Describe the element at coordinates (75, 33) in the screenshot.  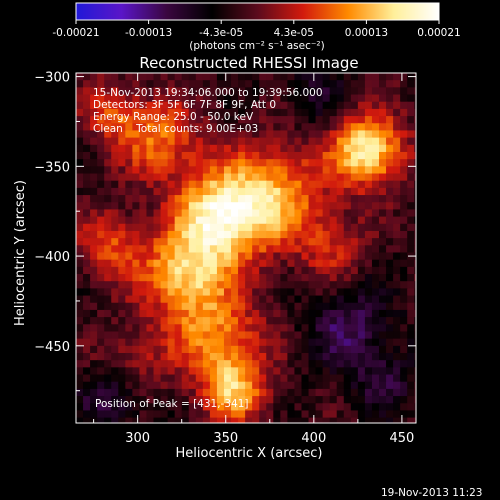
I see `colorbar-tick-label: -0.00021` at that location.